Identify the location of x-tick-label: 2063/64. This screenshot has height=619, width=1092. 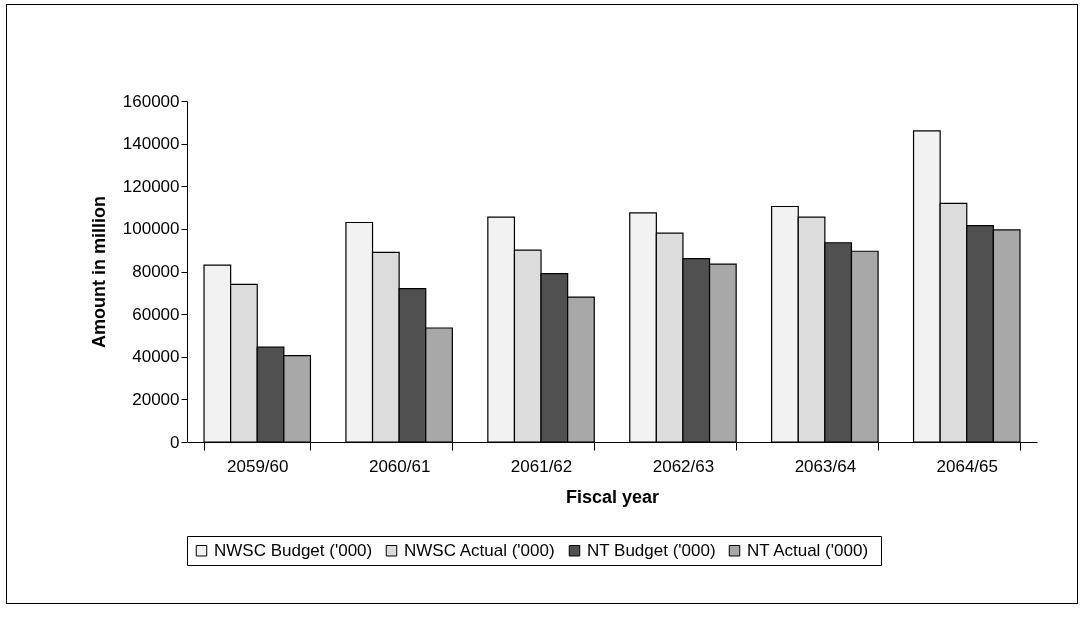
(825, 466).